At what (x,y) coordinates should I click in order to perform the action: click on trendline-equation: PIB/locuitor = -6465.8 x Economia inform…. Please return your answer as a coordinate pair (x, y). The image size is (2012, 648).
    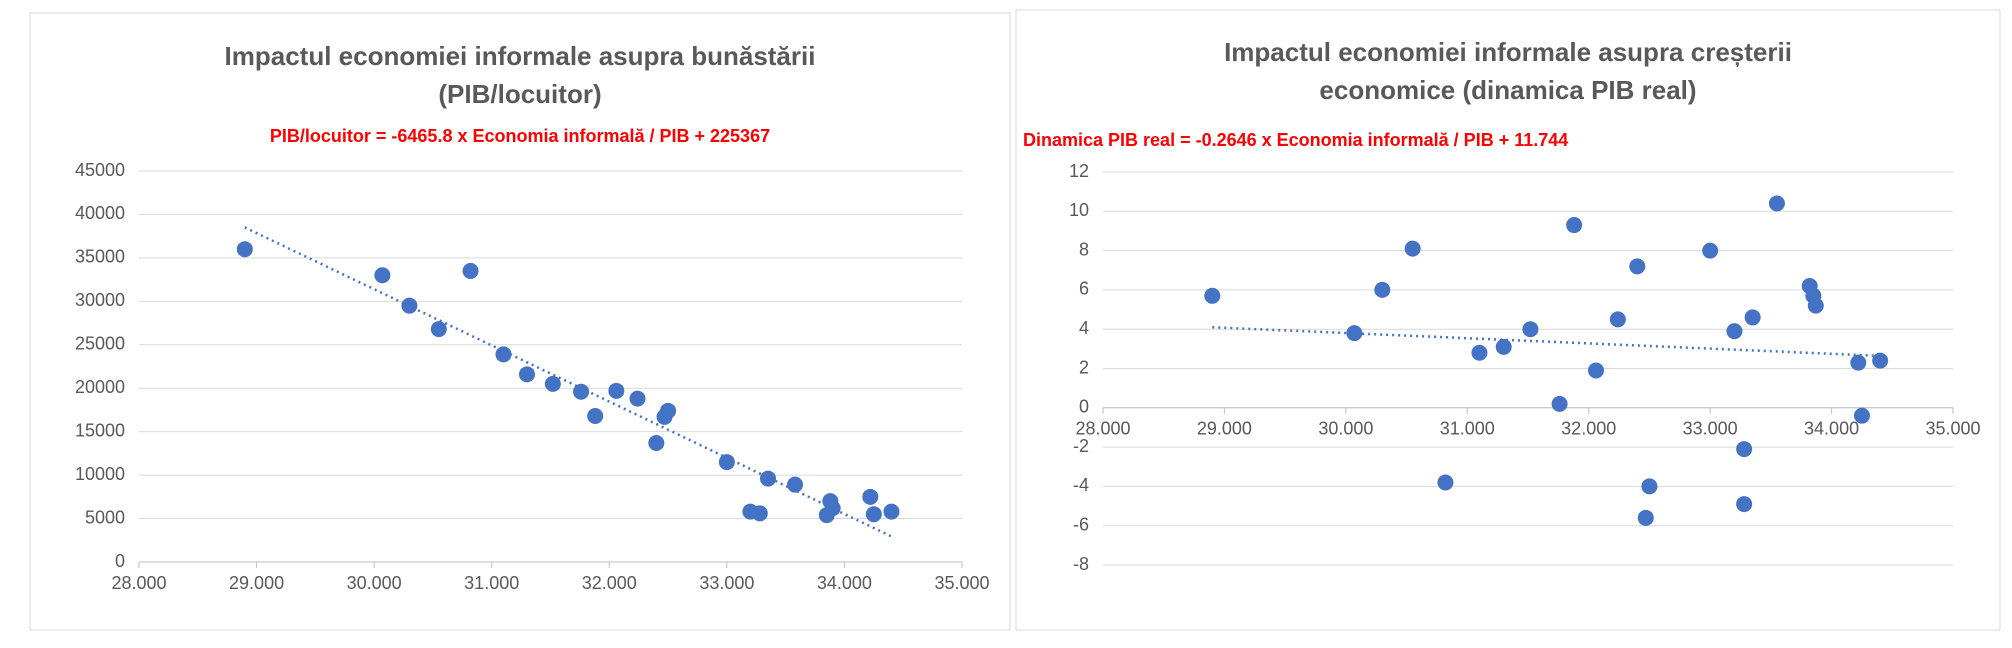
    Looking at the image, I should click on (520, 136).